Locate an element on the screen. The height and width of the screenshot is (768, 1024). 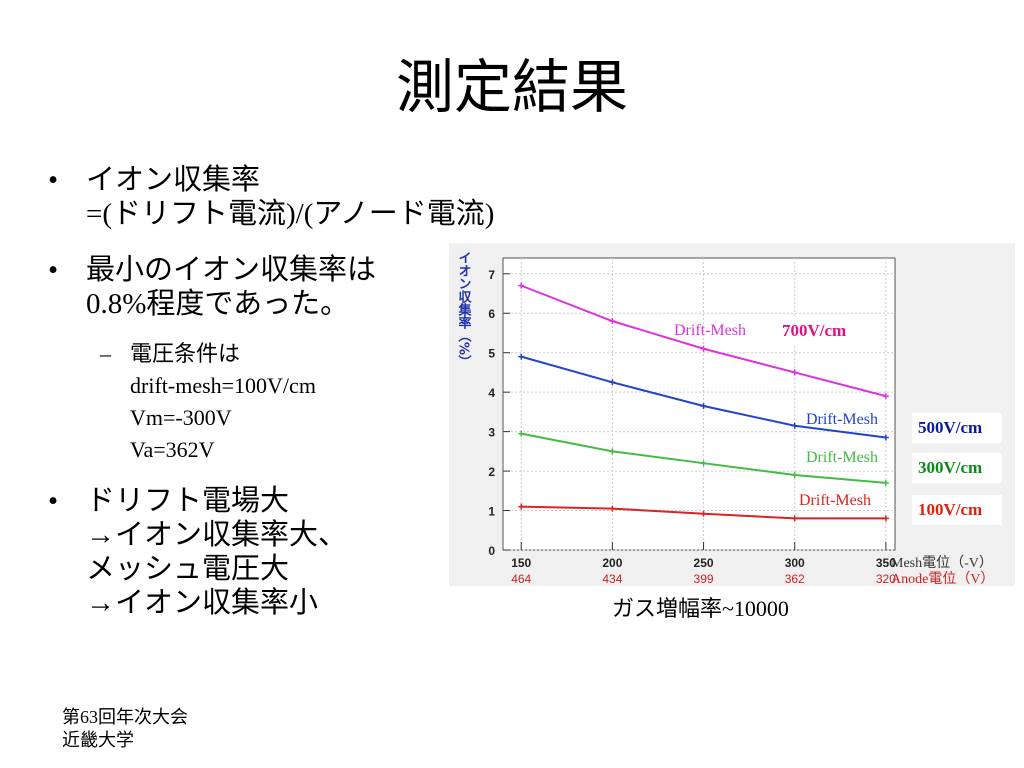
x2-tick-label: 434 is located at coordinates (612, 579).